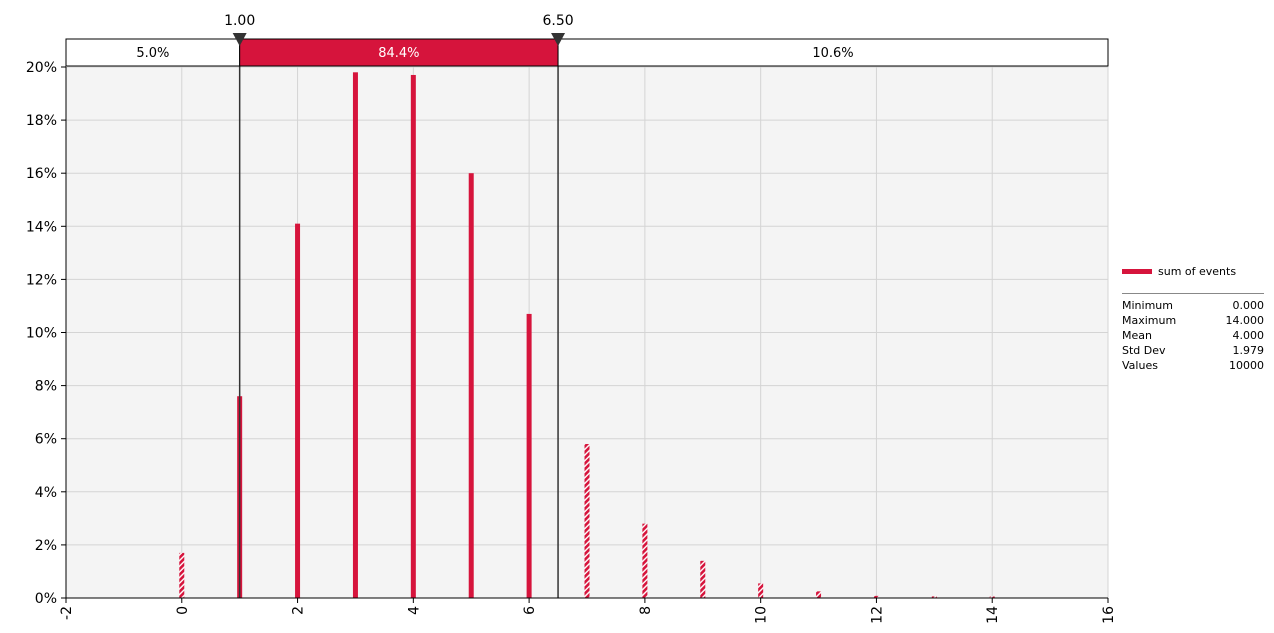 The width and height of the screenshot is (1274, 633). Describe the element at coordinates (1193, 350) in the screenshot. I see `stats-row: Std Dev 1.979` at that location.